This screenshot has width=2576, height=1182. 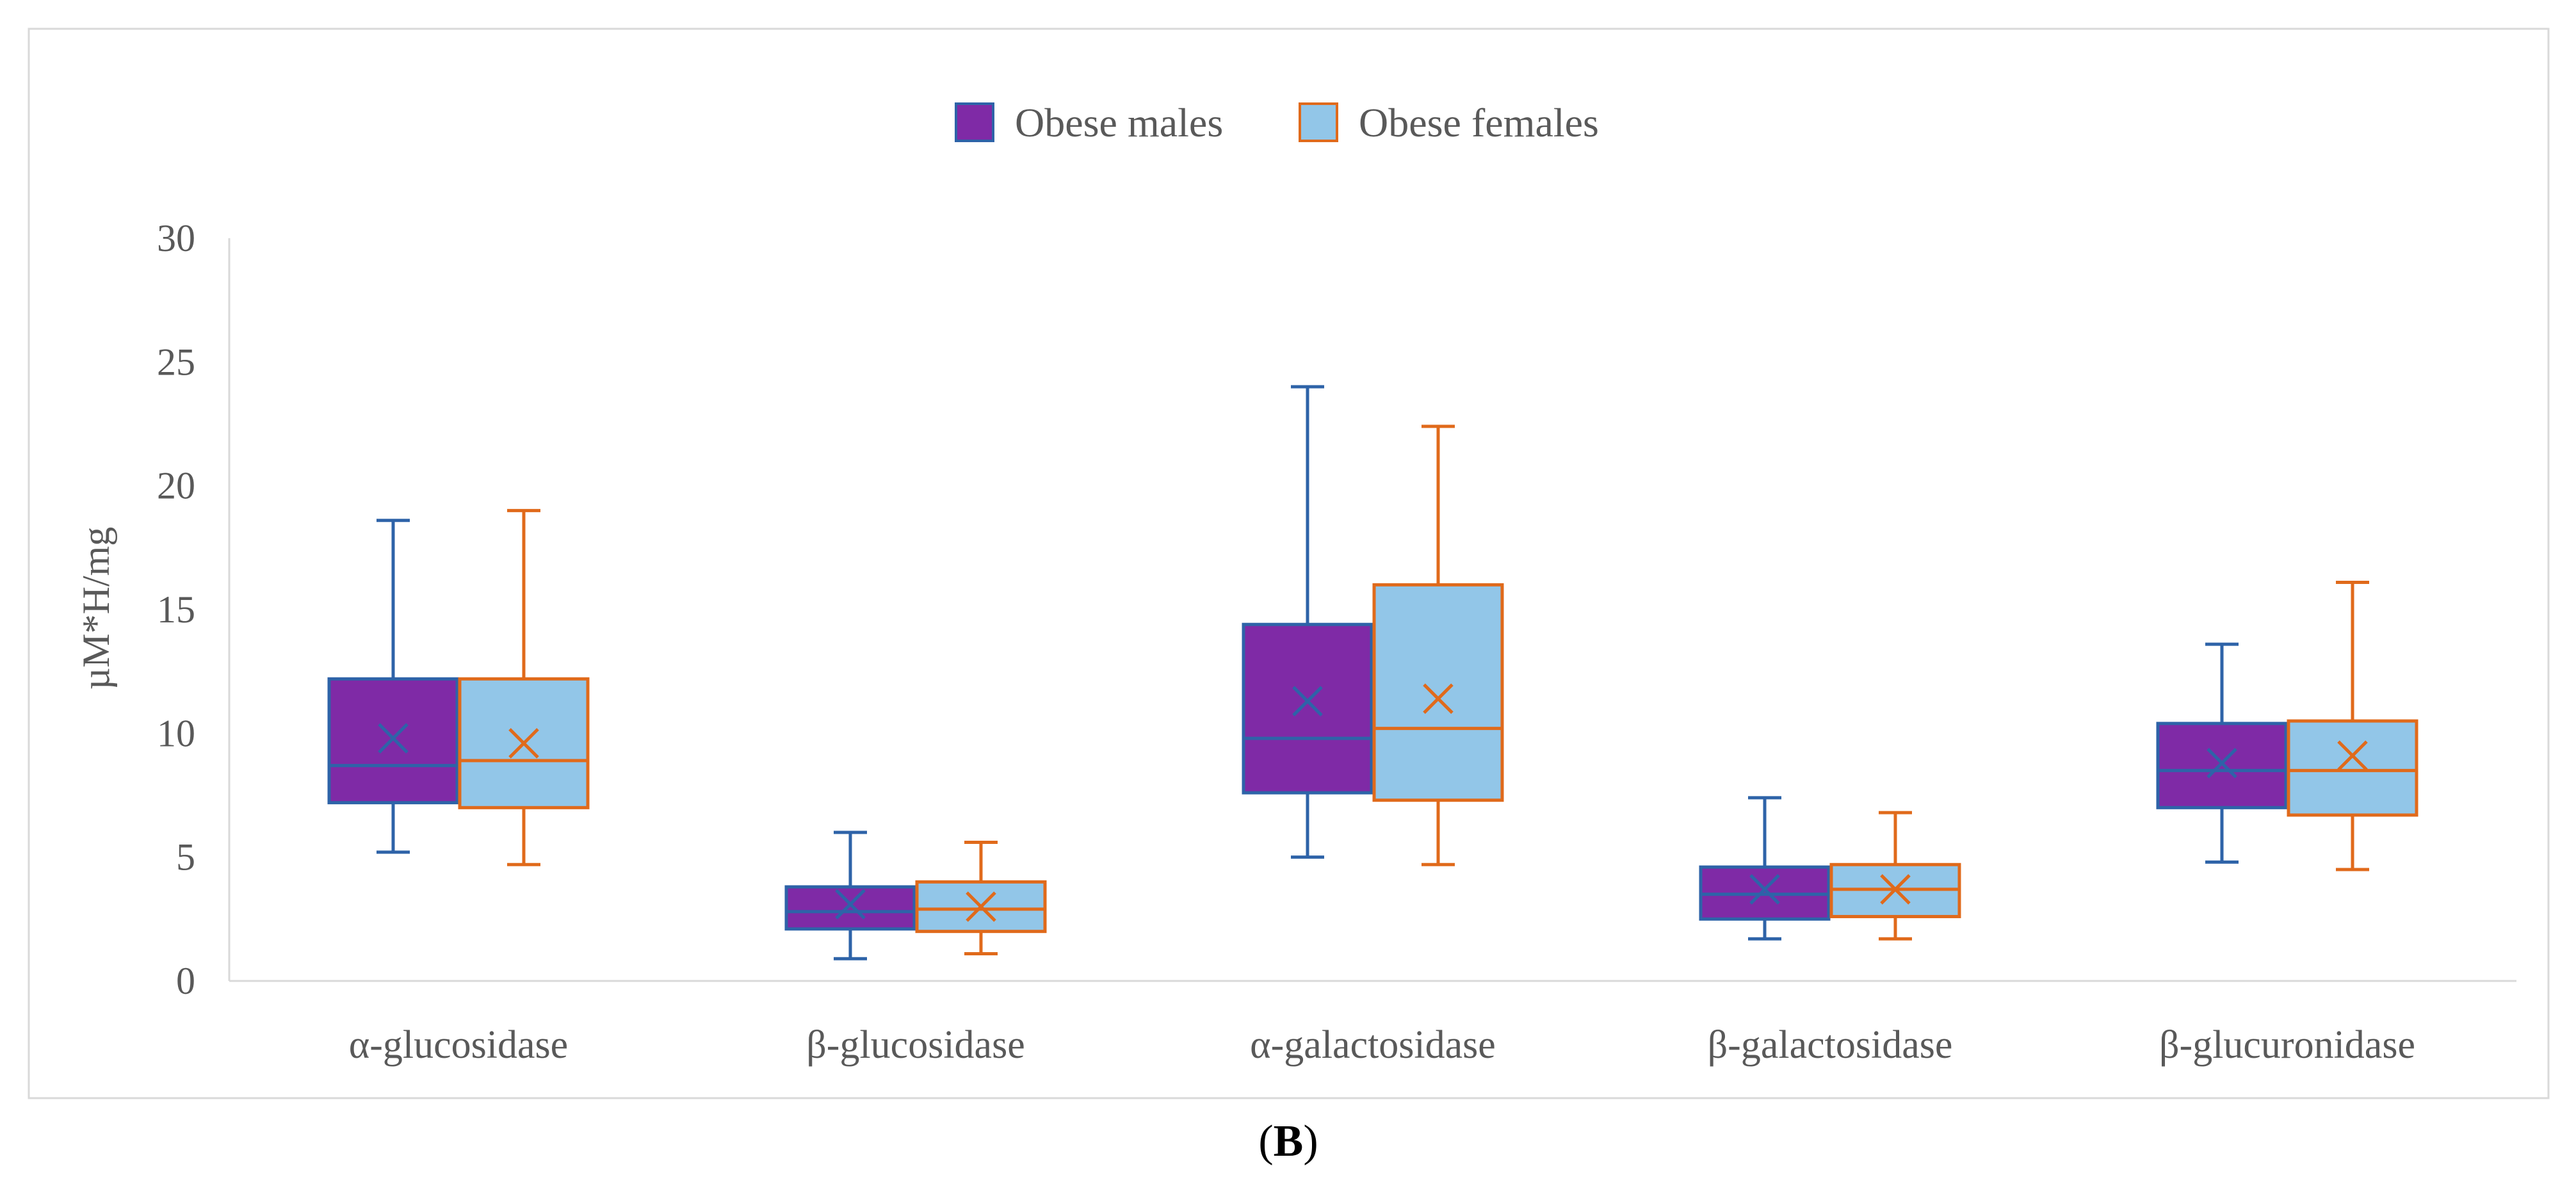 I want to click on y-tick-label: 10, so click(x=176, y=733).